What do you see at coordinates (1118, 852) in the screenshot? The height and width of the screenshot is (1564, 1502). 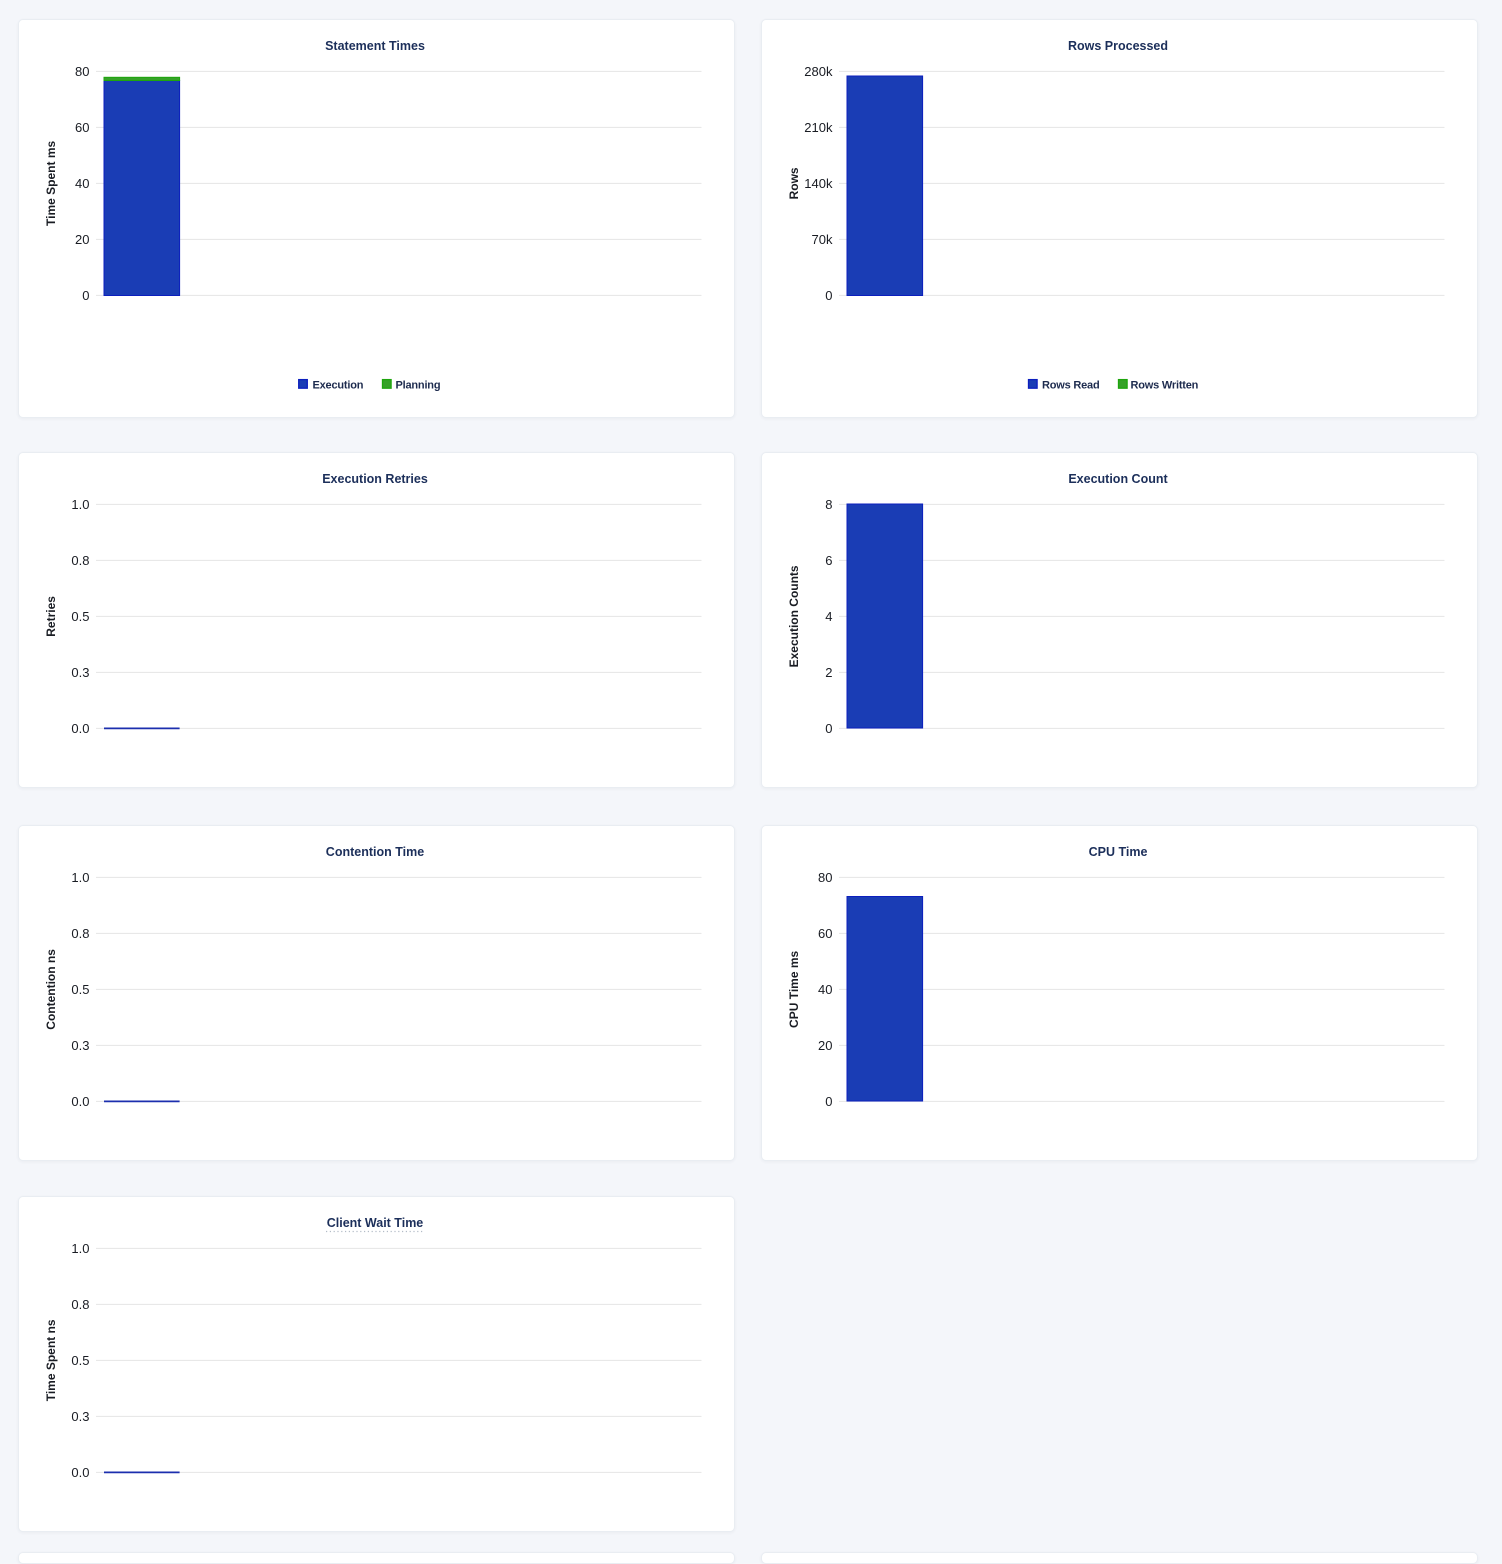 I see `svg-text: CPU Time` at bounding box center [1118, 852].